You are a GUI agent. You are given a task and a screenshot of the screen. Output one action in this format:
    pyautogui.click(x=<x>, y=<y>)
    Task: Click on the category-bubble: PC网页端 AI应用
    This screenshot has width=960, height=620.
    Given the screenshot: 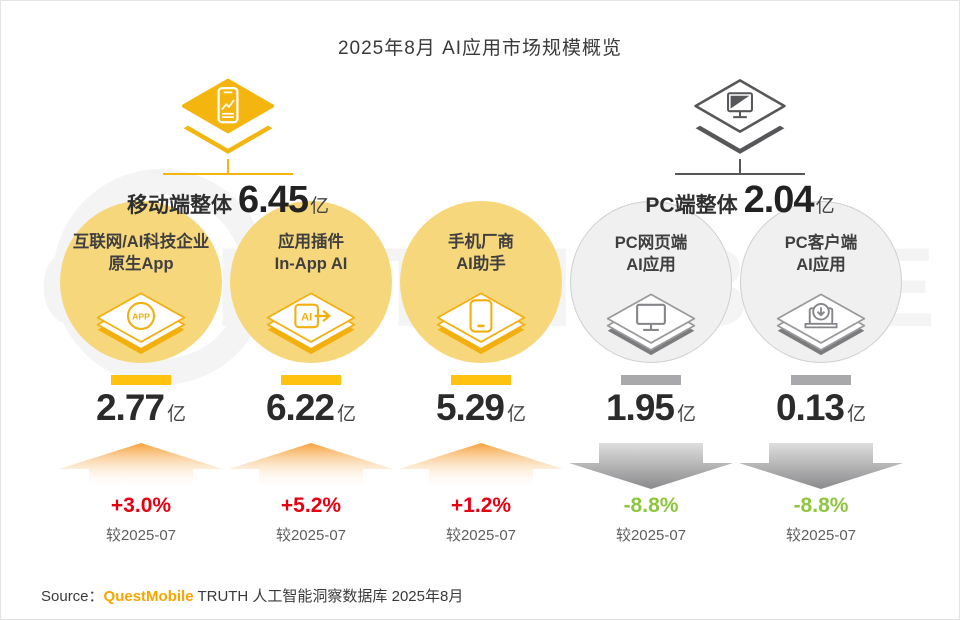 What is the action you would take?
    pyautogui.click(x=651, y=282)
    